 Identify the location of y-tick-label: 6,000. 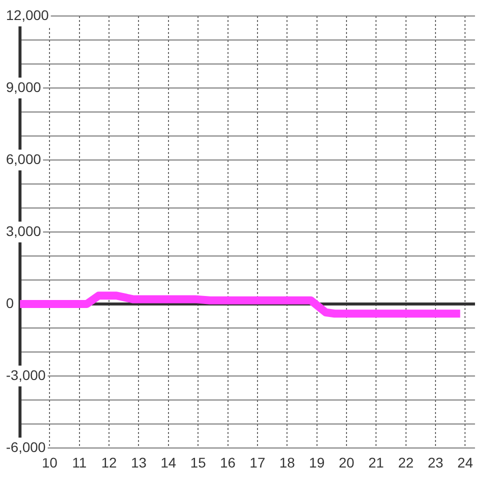
(24, 158).